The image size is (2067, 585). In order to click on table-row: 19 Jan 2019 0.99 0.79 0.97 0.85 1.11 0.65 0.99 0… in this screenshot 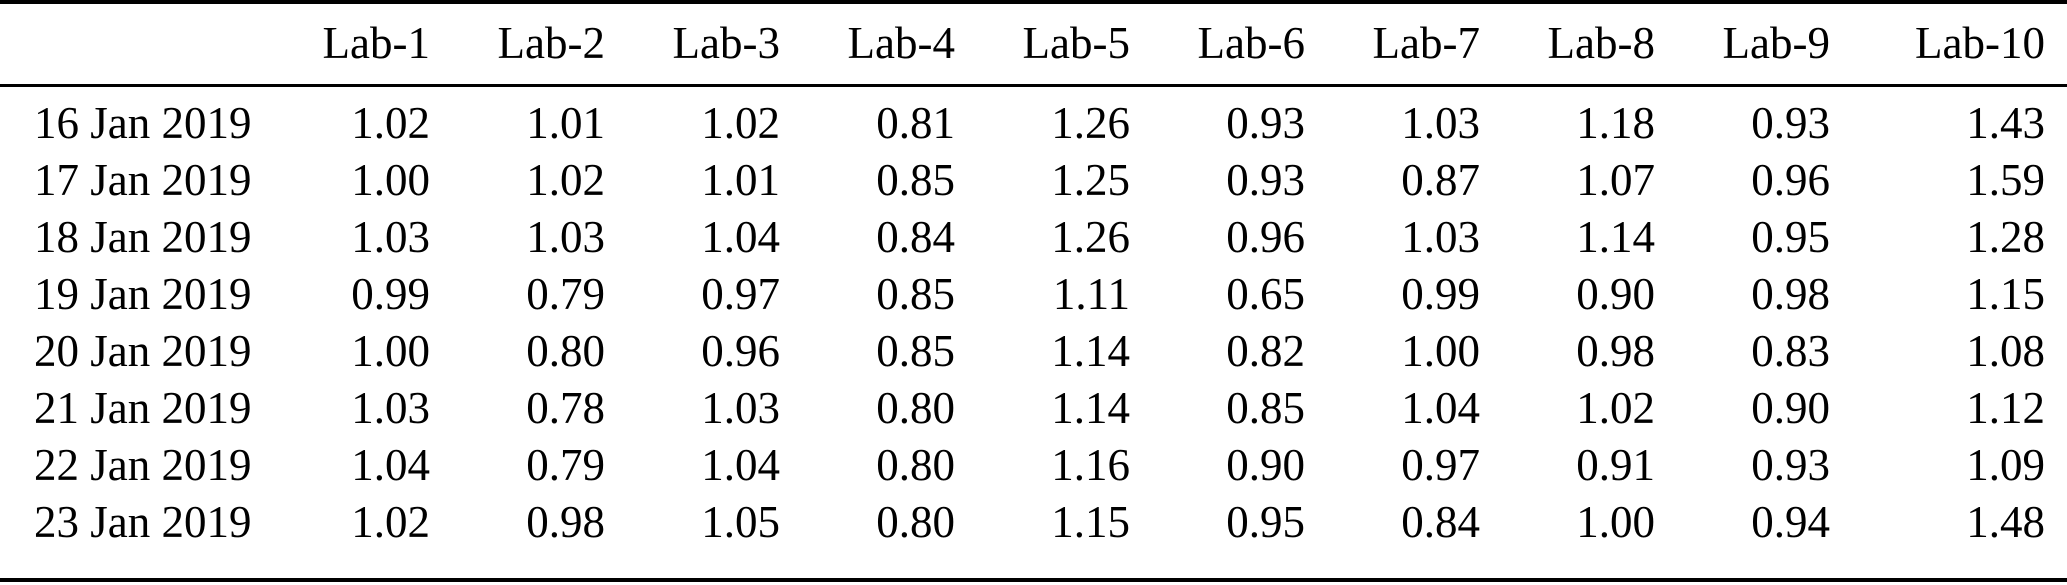, I will do `click(1033, 294)`.